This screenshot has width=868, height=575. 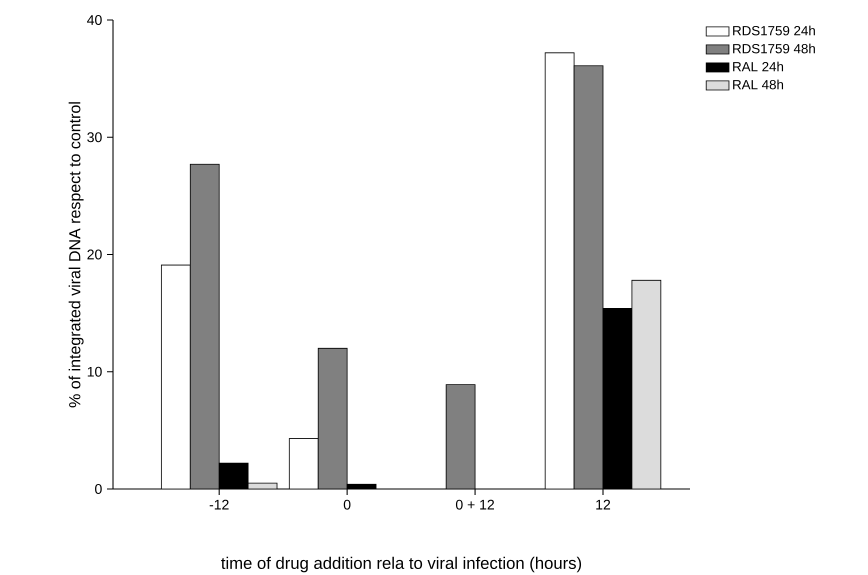 I want to click on x-tick-label: 0, so click(x=347, y=505).